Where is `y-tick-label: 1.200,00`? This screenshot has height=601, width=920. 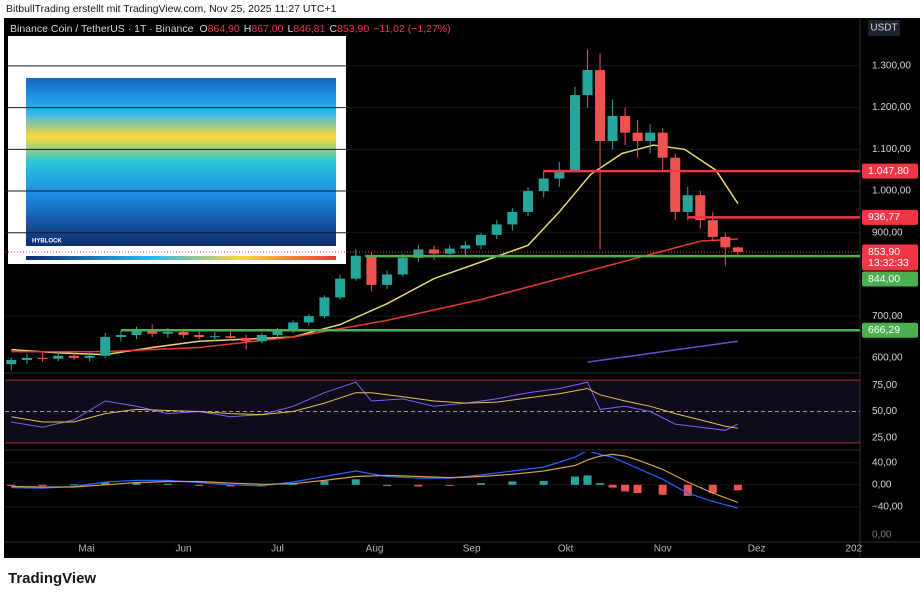
y-tick-label: 1.200,00 is located at coordinates (891, 107).